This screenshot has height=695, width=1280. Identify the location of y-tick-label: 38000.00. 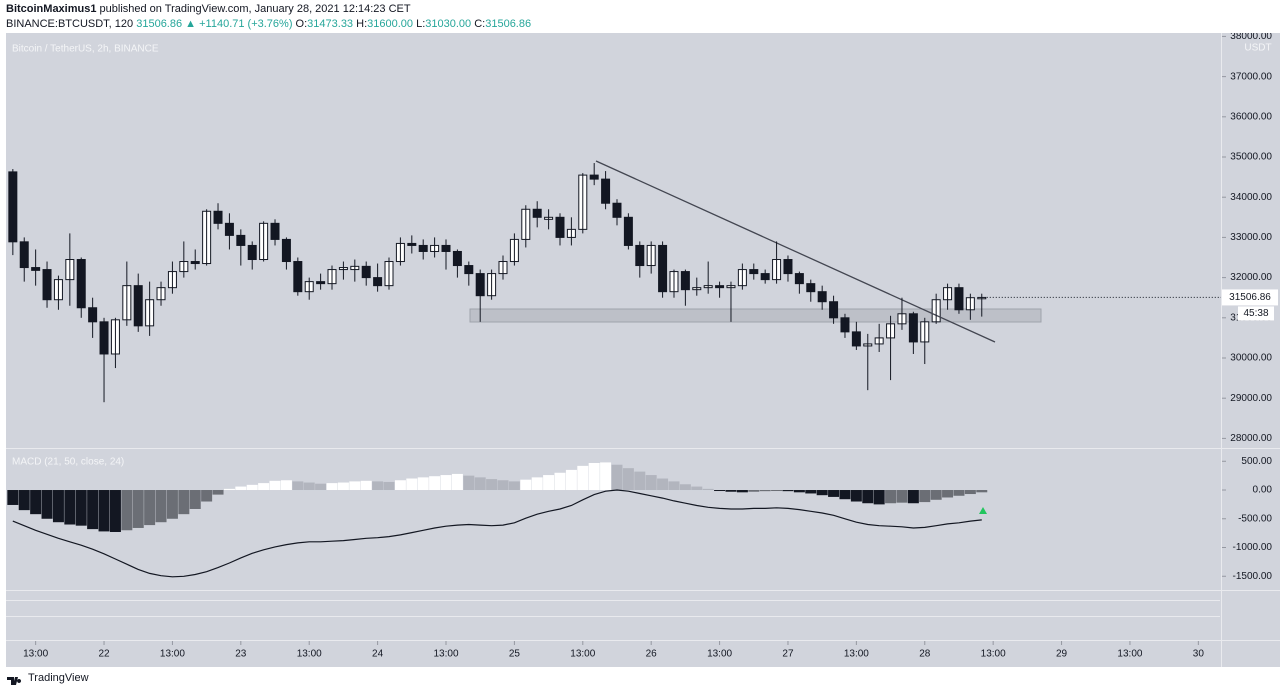
(1251, 37).